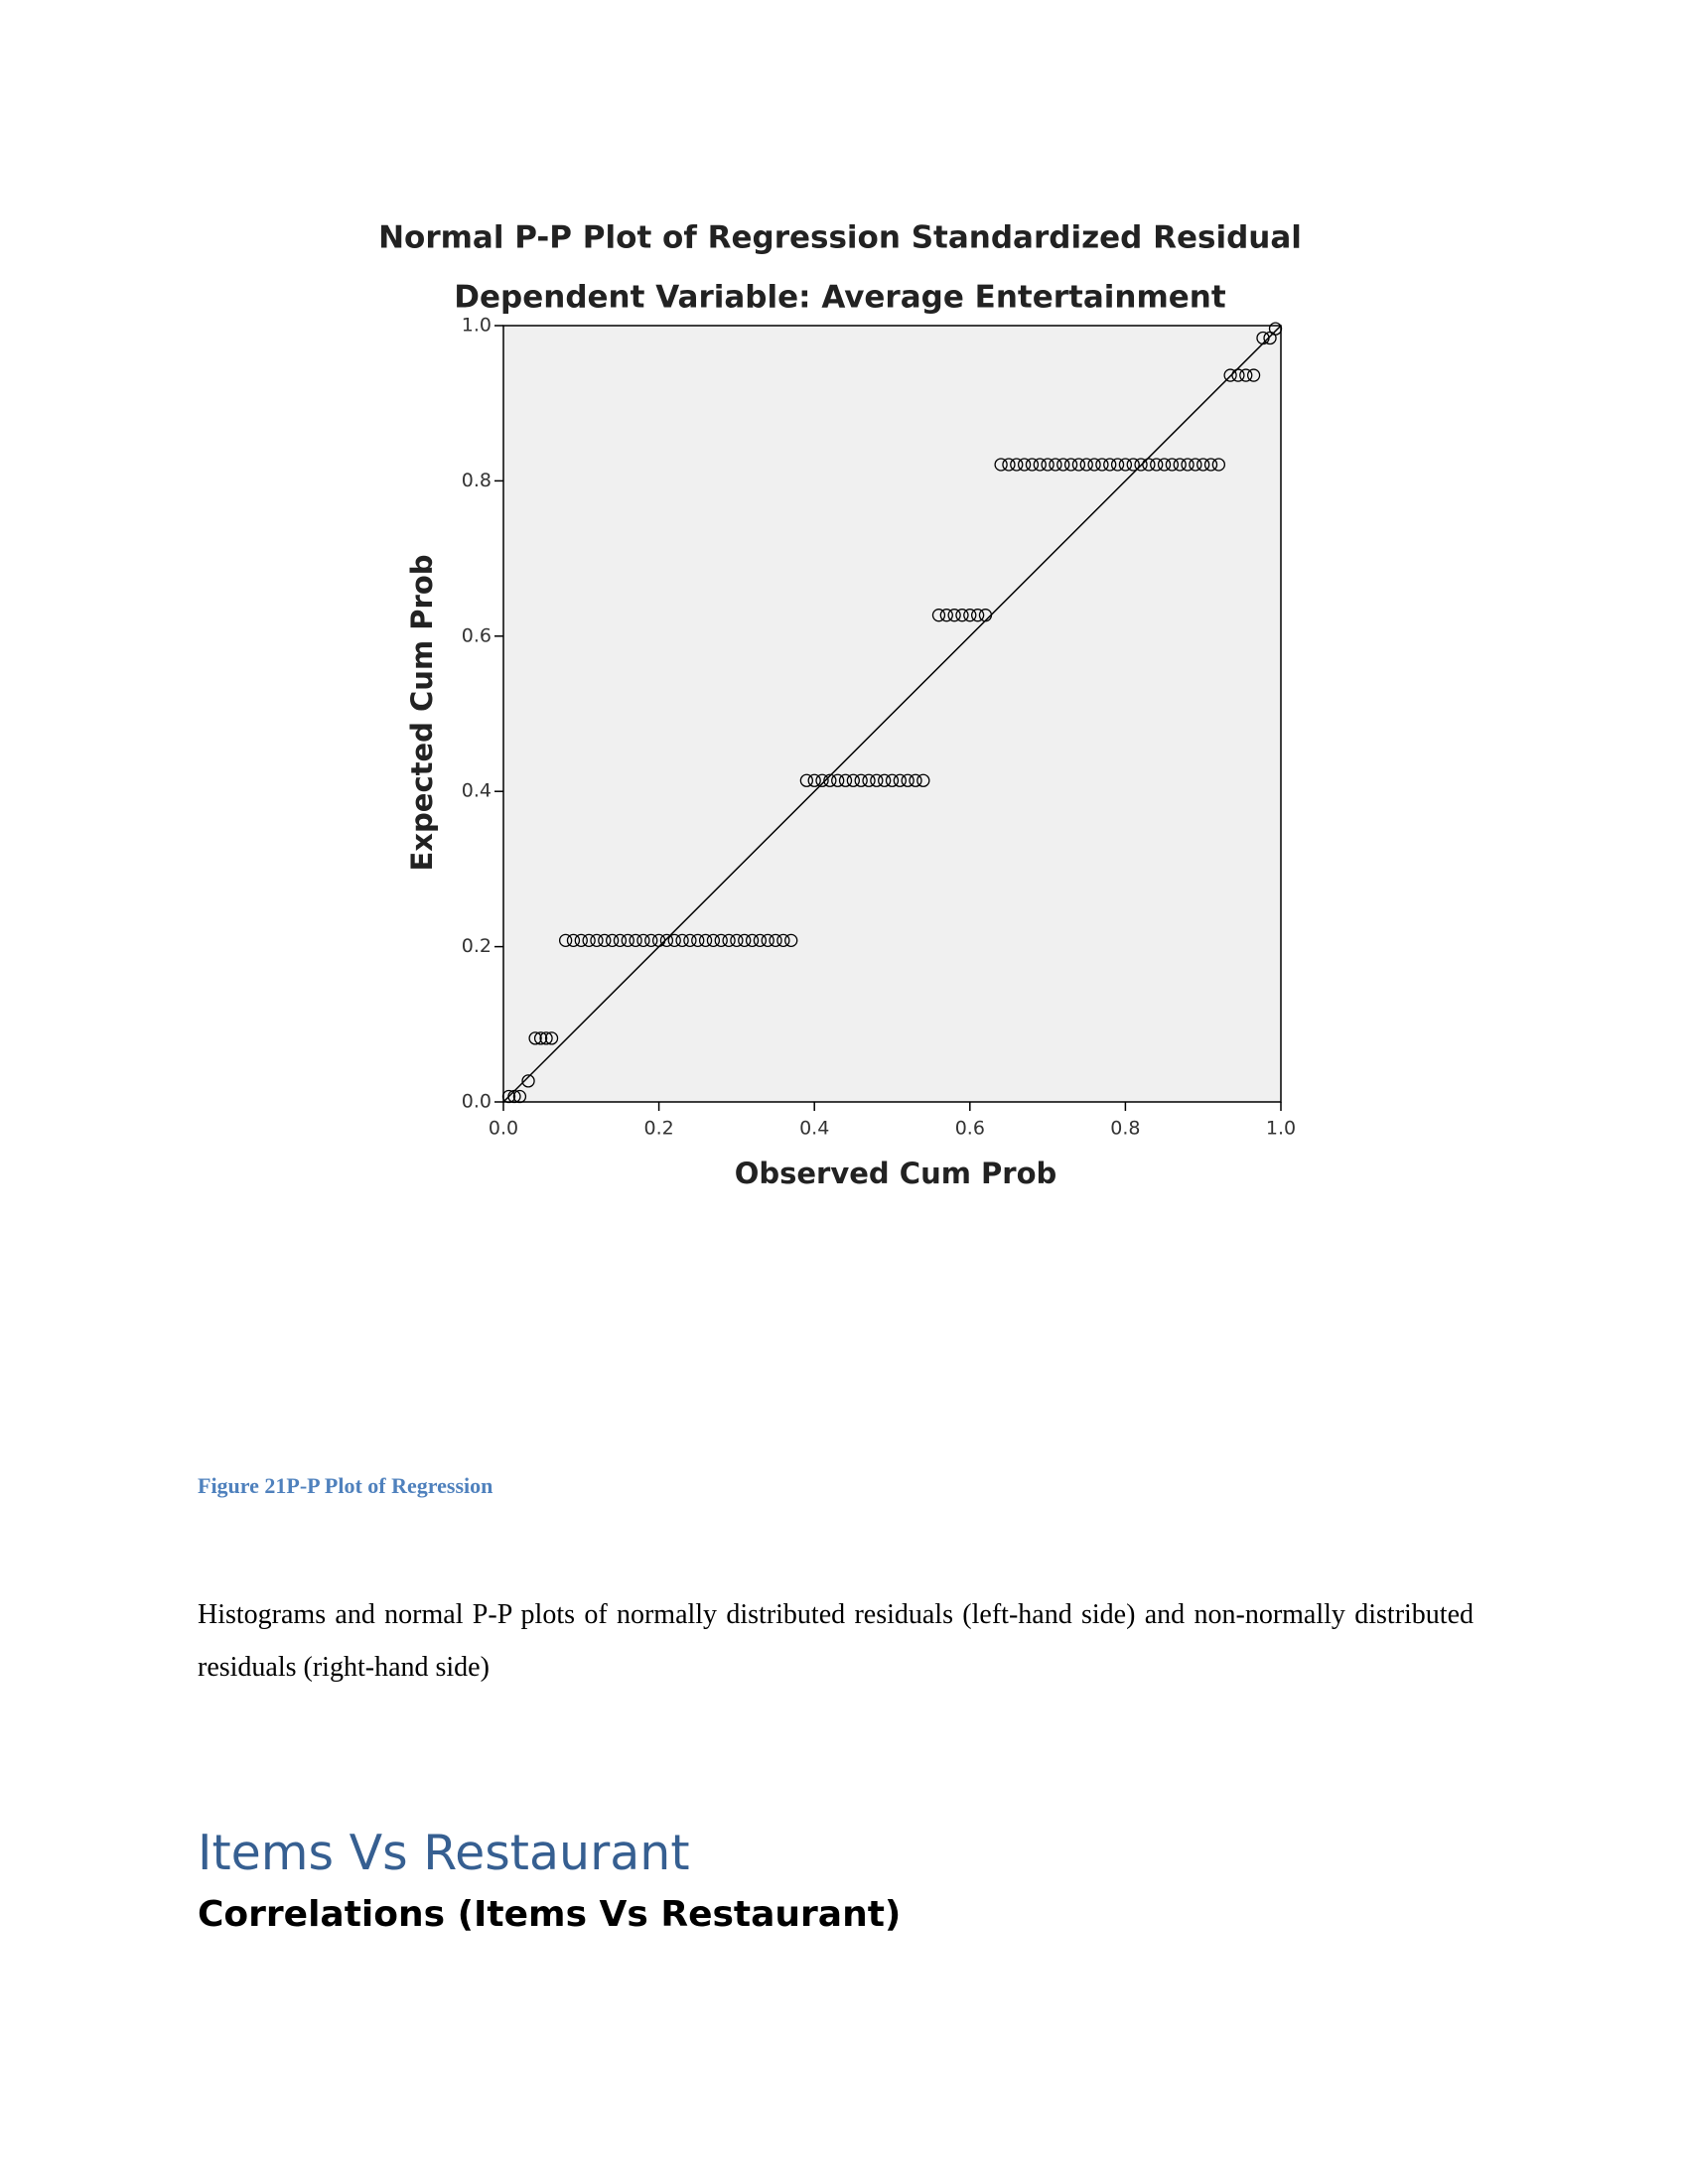  Describe the element at coordinates (896, 1173) in the screenshot. I see `x-axis-label: Observed Cum Prob` at that location.